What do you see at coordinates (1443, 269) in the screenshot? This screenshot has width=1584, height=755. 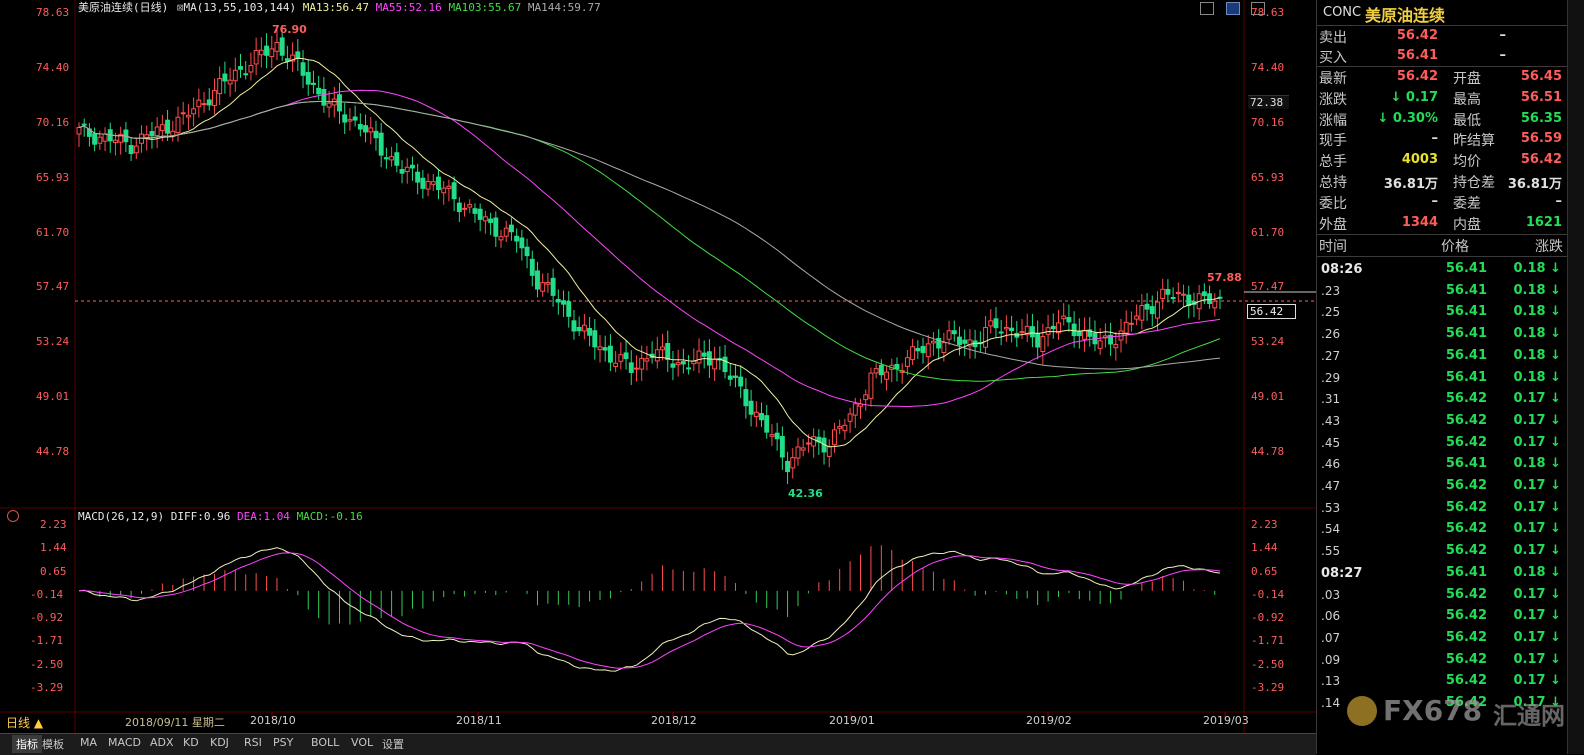 I see `tick-row: 08:26 56.41 0.18 ↓` at bounding box center [1443, 269].